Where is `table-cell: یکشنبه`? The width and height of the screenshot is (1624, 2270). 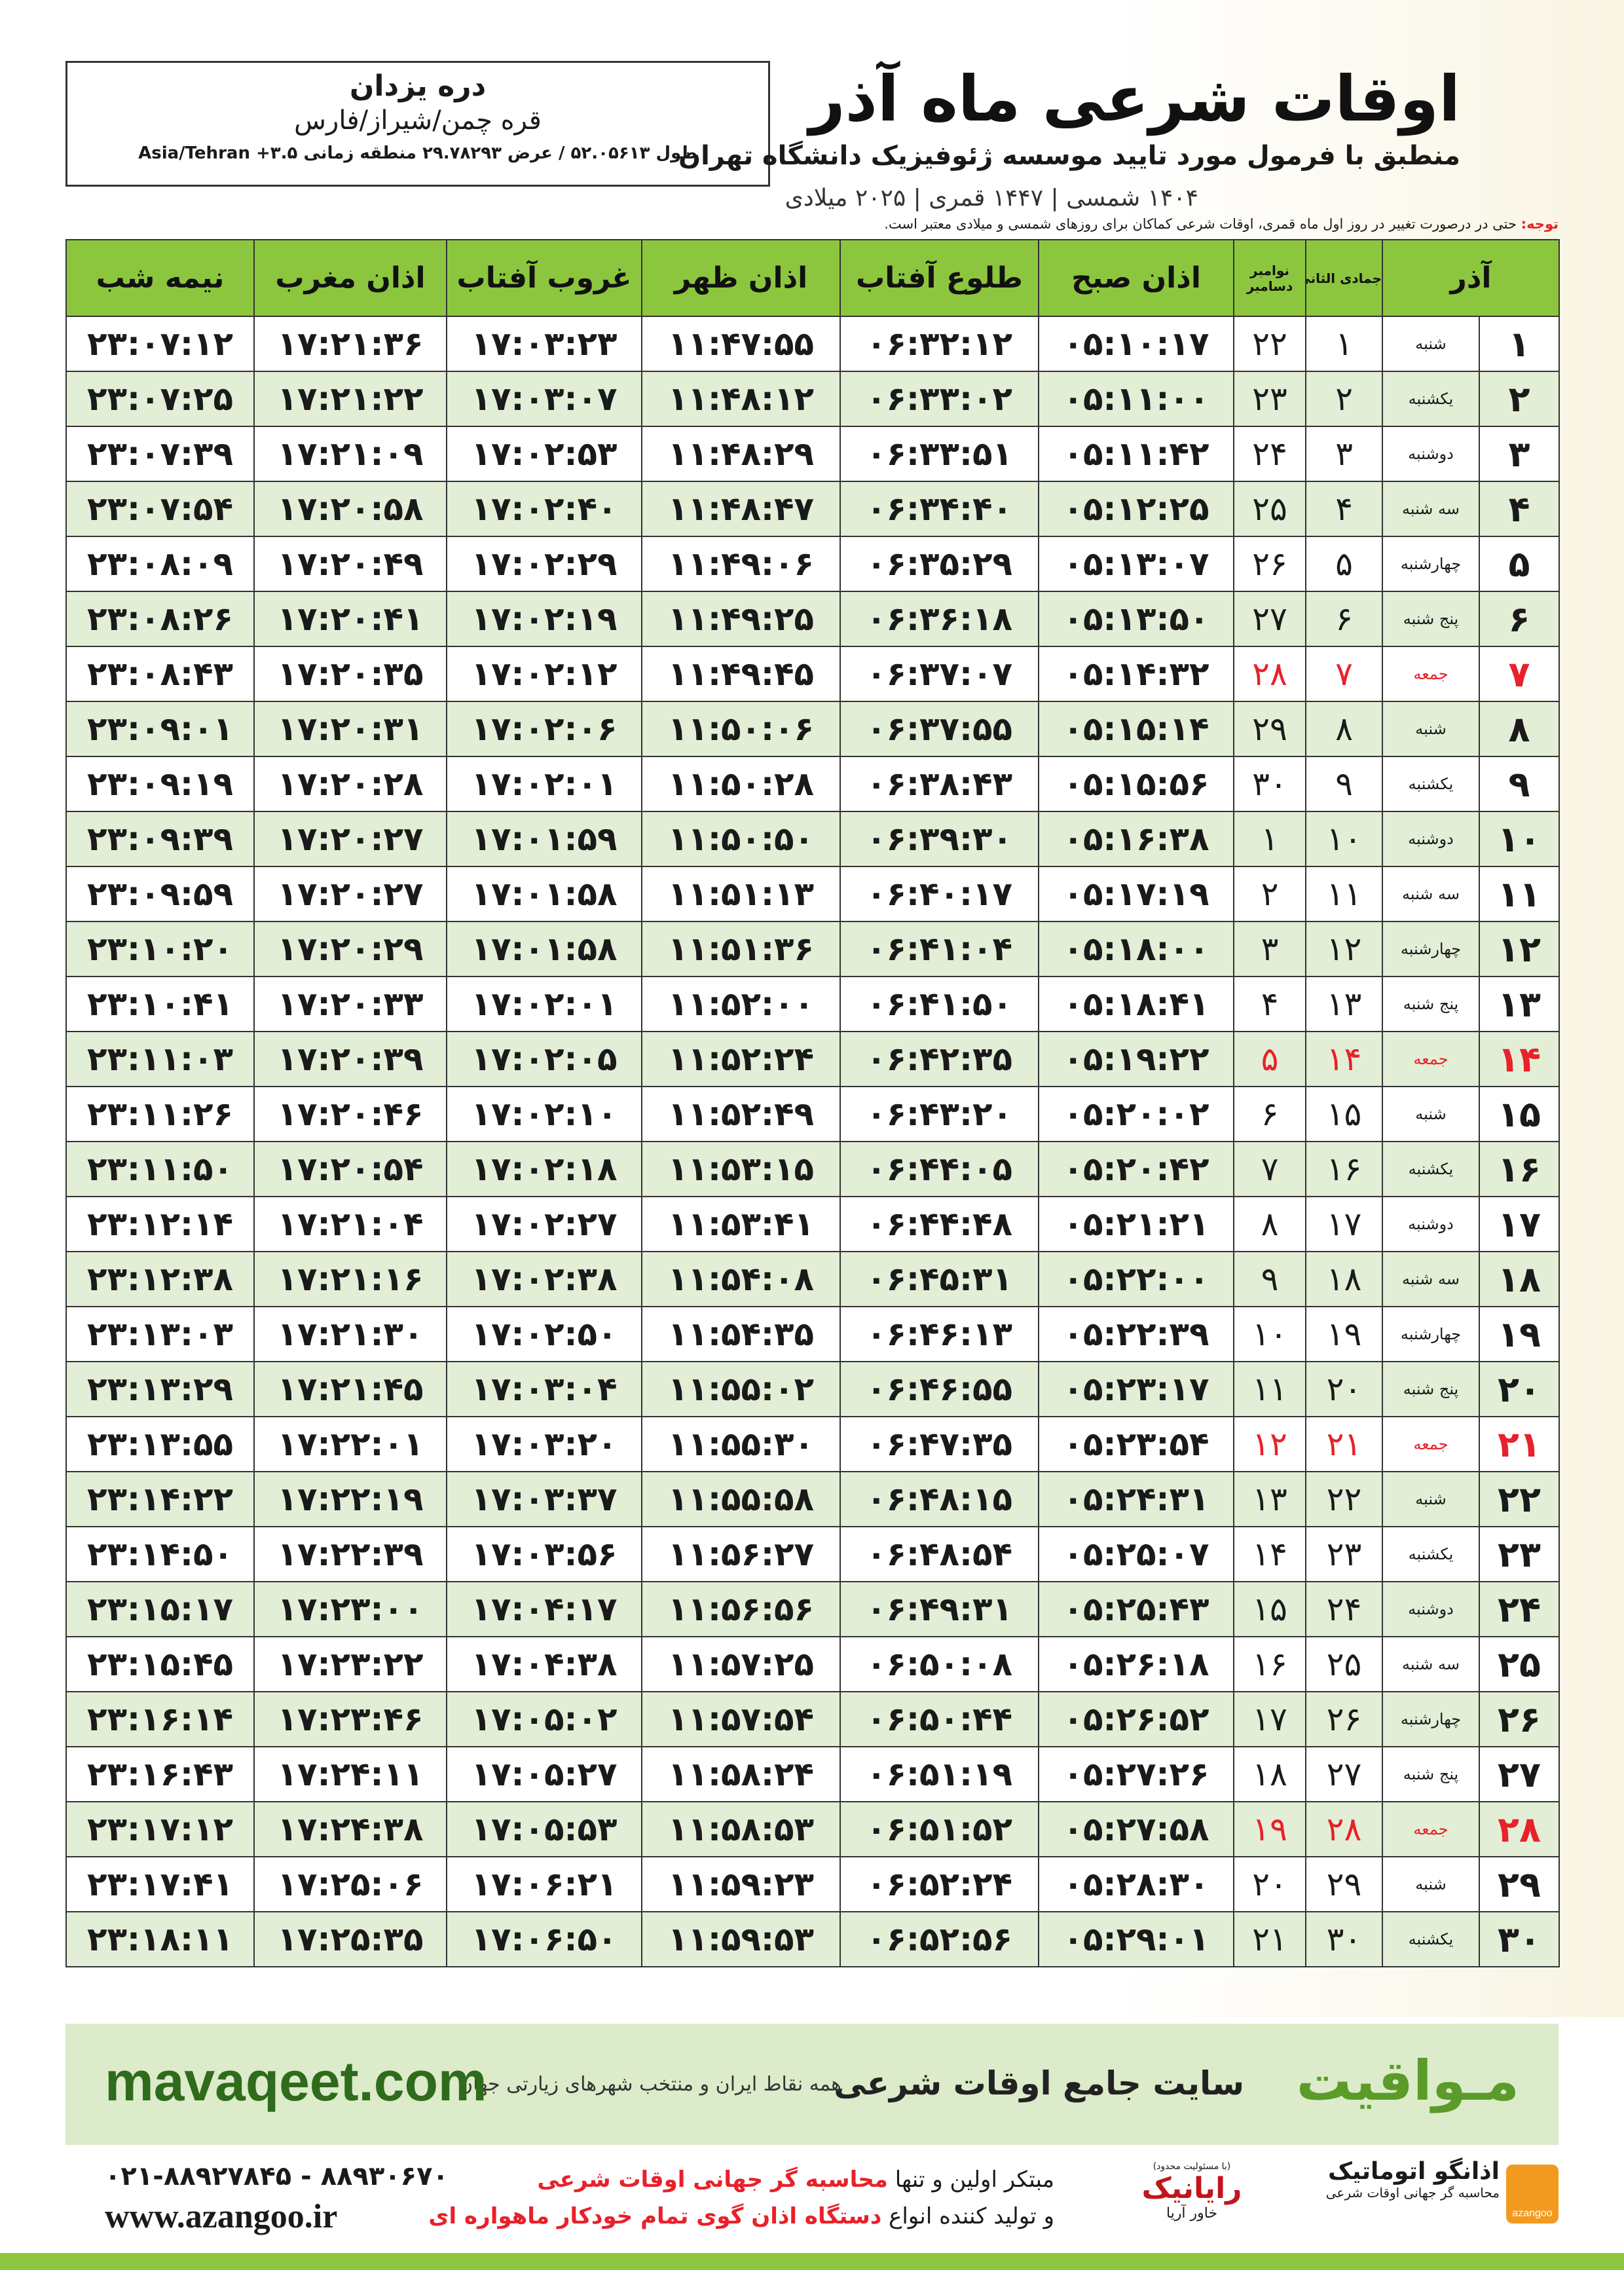
table-cell: یکشنبه is located at coordinates (1431, 1169).